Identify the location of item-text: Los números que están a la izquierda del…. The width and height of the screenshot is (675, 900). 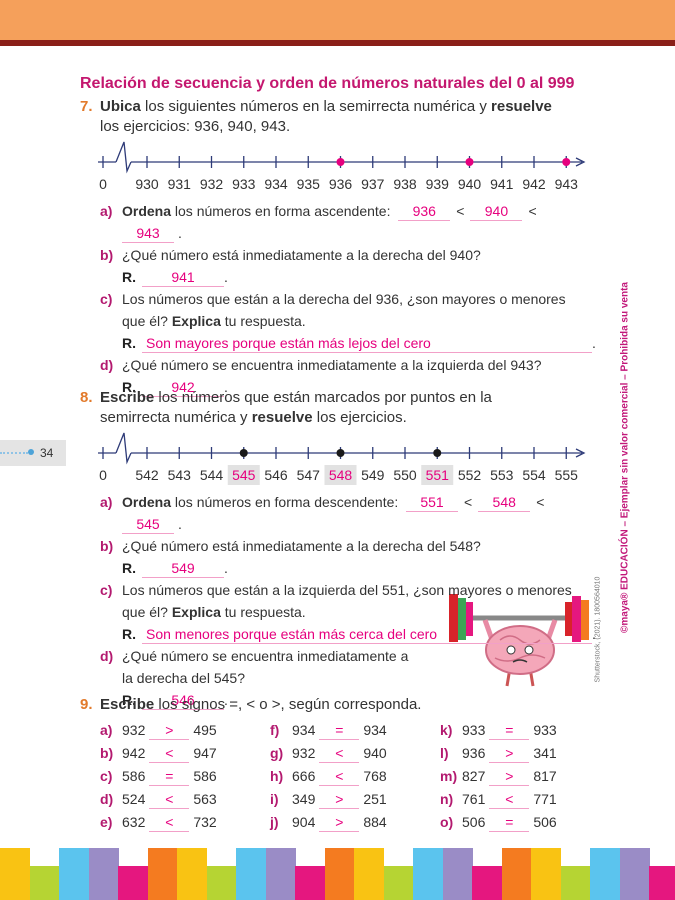
(357, 601).